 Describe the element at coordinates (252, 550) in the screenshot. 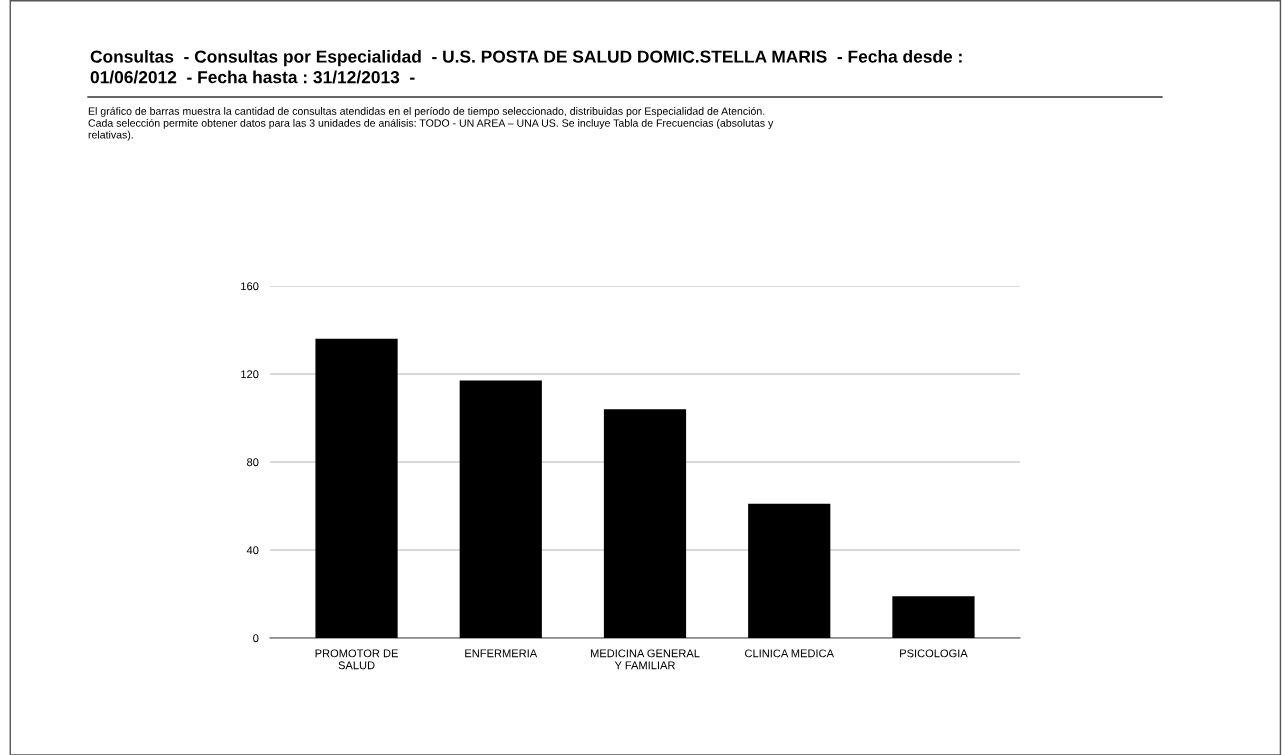

I see `y-tick-label: 40` at that location.